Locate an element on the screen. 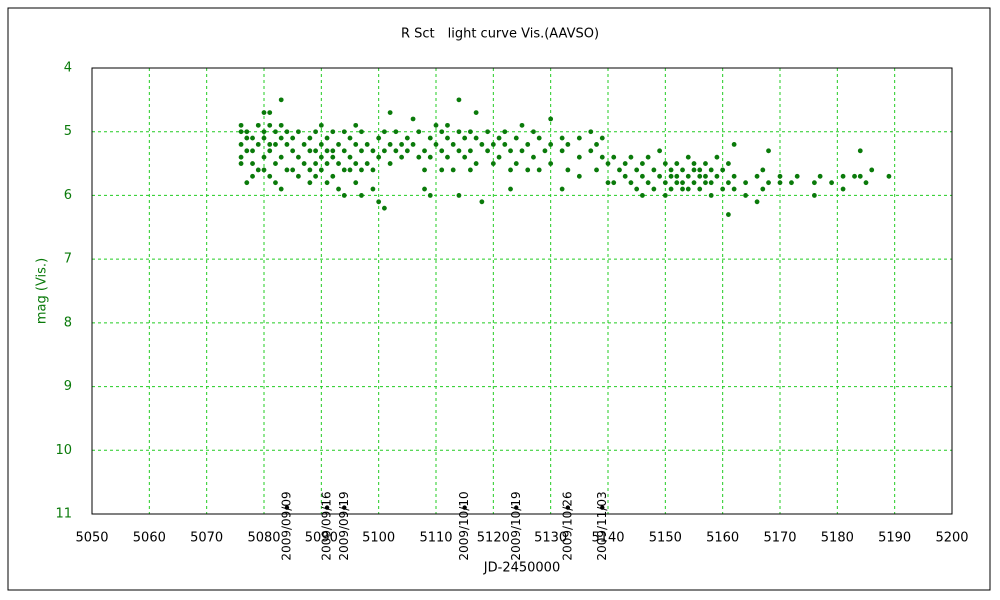 The width and height of the screenshot is (1000, 600). x-tick-label: 5080 is located at coordinates (263, 538).